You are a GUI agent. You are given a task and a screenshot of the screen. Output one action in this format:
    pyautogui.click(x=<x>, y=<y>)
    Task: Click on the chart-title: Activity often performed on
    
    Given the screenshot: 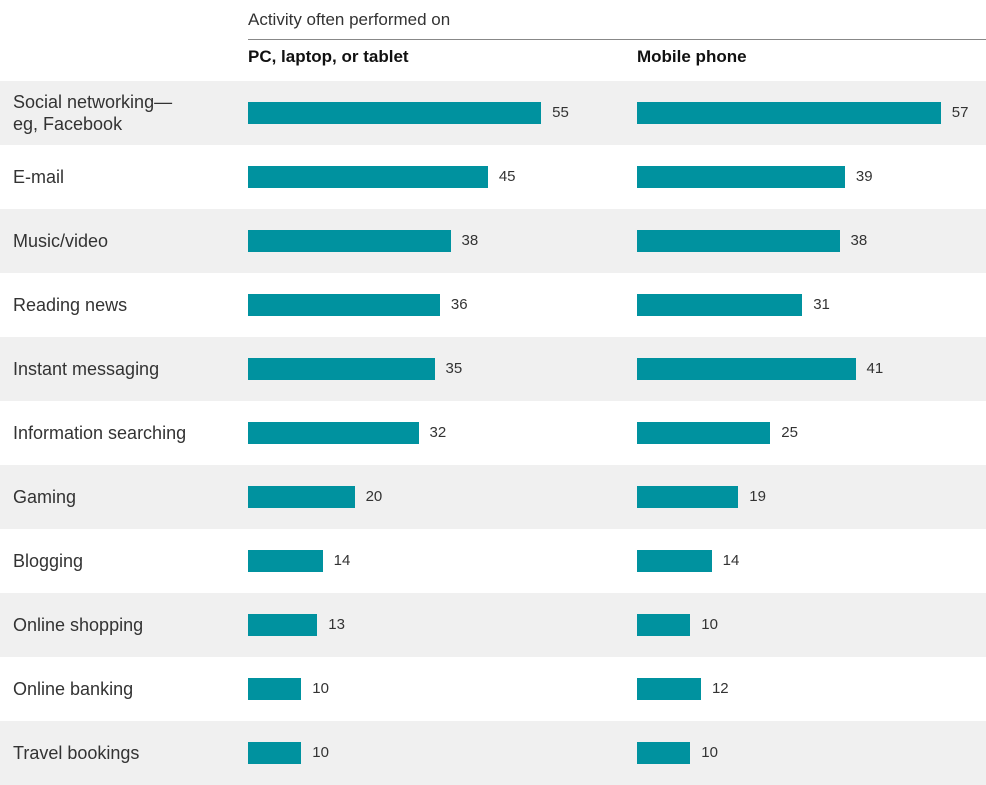 What is the action you would take?
    pyautogui.click(x=349, y=19)
    